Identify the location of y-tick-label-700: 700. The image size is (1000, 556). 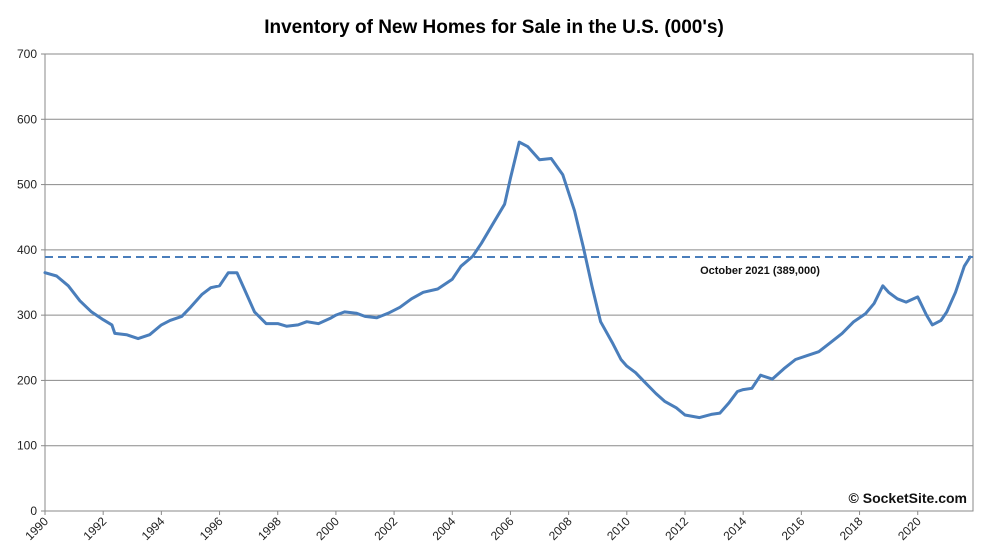
(27, 54).